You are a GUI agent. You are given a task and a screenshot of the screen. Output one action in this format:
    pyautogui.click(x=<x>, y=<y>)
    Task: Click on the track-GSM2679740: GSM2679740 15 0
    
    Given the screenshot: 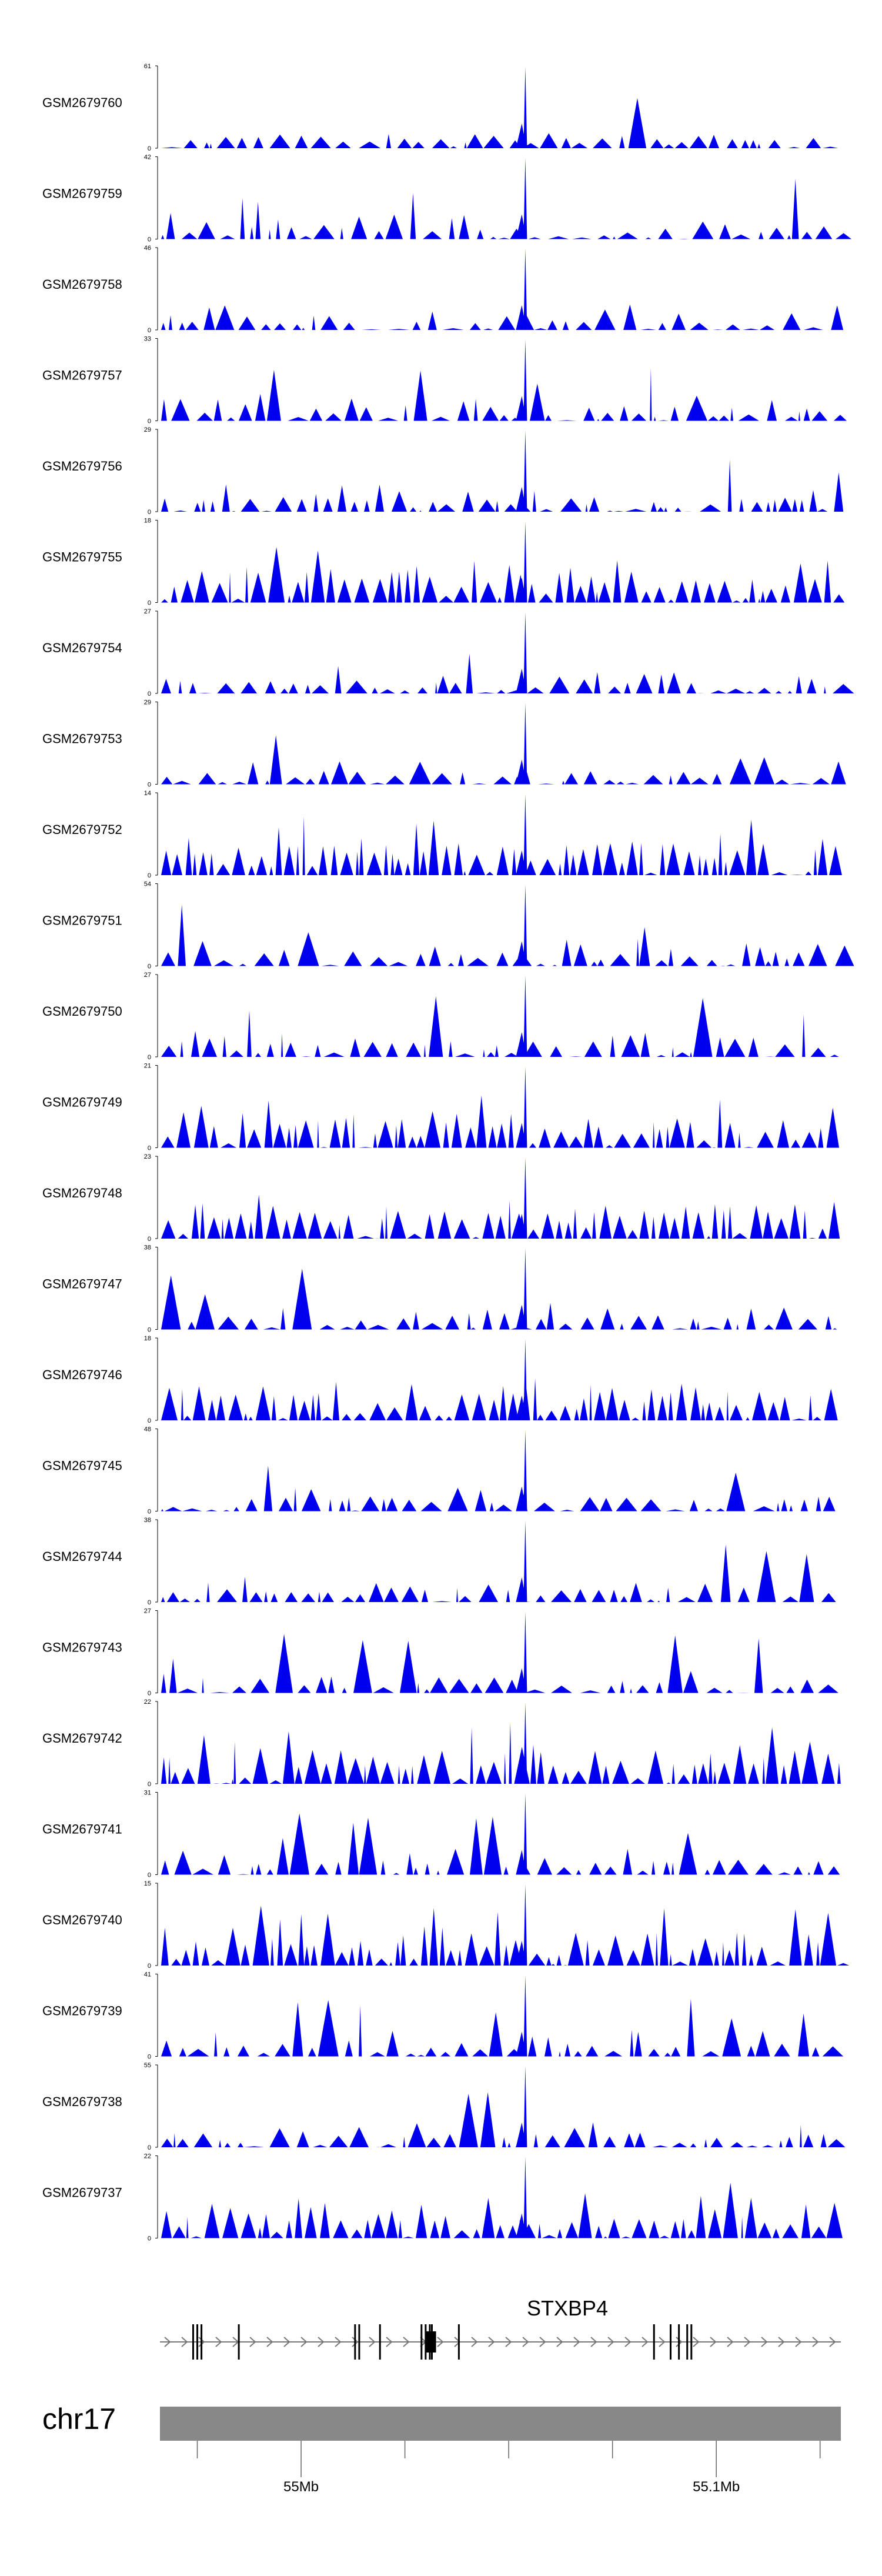 What is the action you would take?
    pyautogui.click(x=446, y=1925)
    